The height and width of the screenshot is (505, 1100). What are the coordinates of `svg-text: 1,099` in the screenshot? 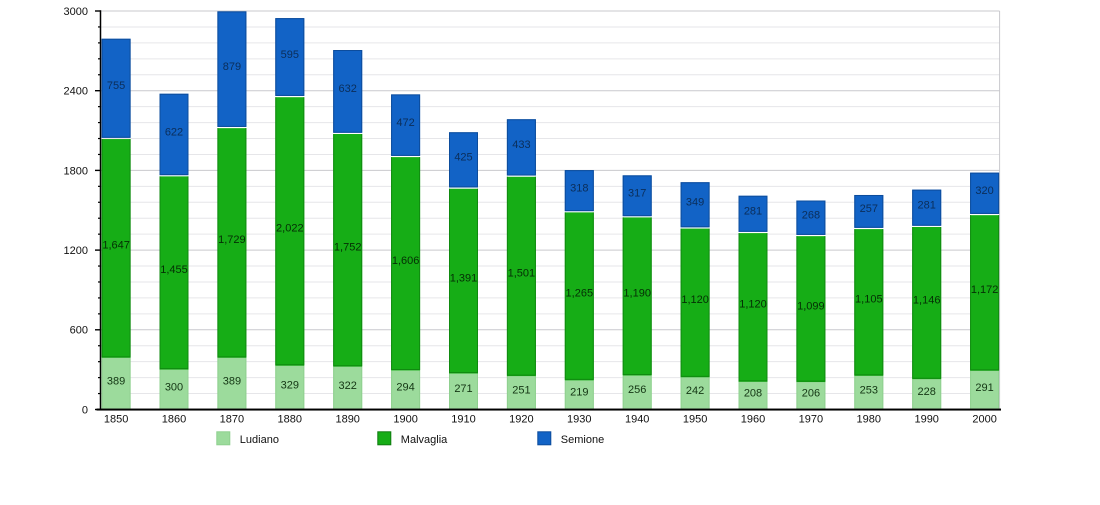 It's located at (811, 306).